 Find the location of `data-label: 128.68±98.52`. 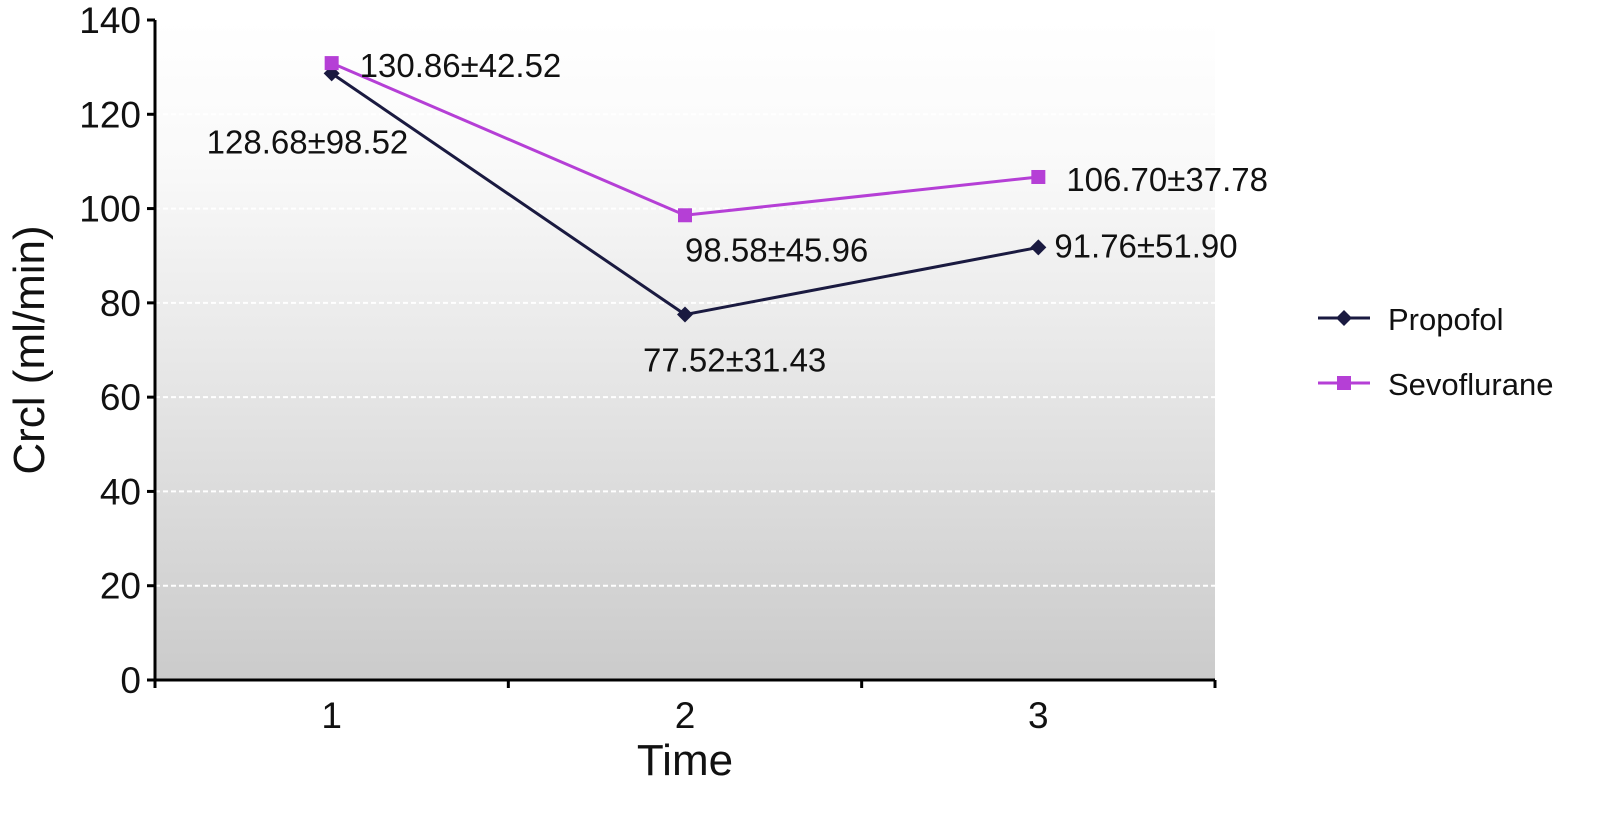

data-label: 128.68±98.52 is located at coordinates (308, 141).